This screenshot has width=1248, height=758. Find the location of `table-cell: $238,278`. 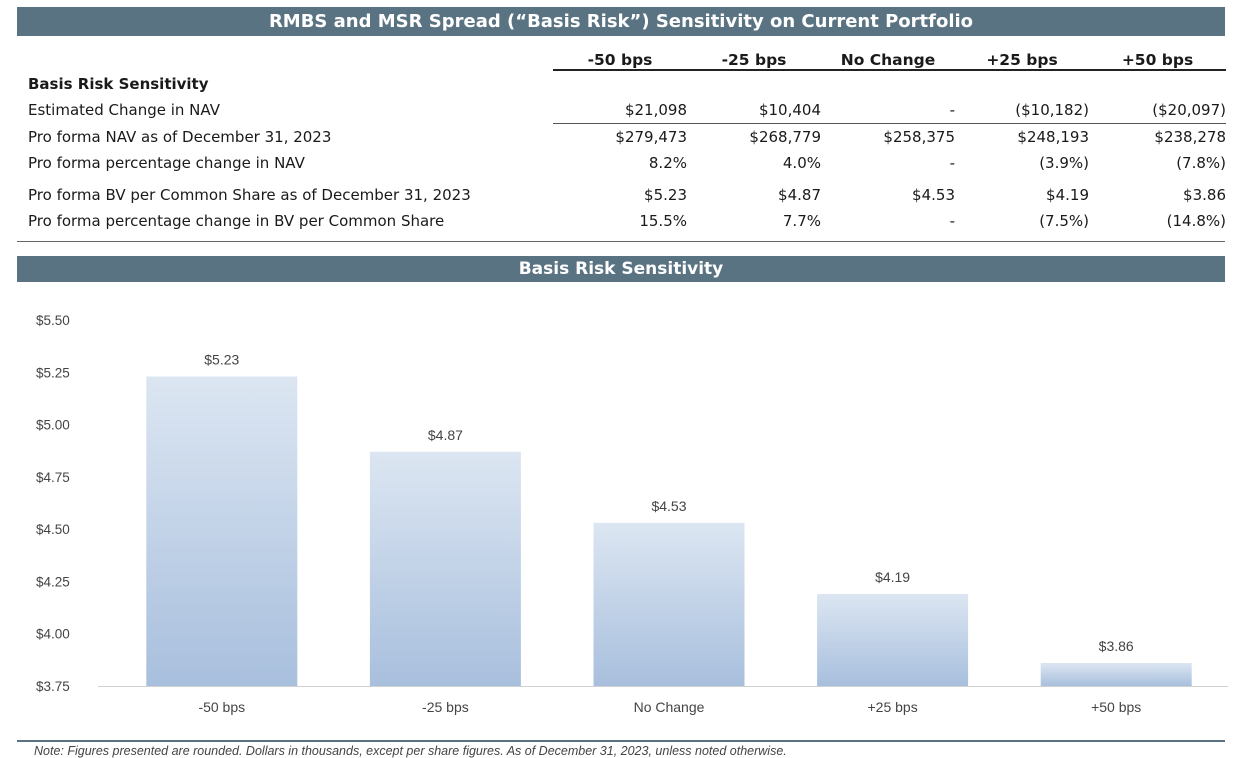

table-cell: $238,278 is located at coordinates (1190, 137).